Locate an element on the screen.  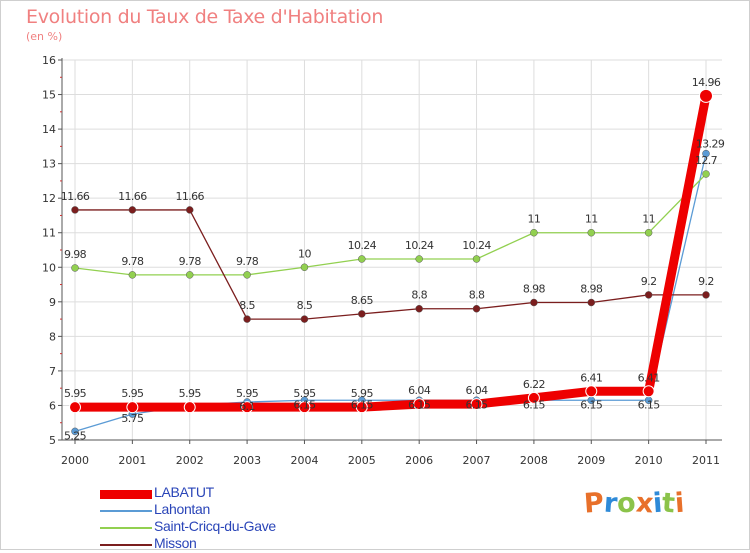
y-tick-label: 5 is located at coordinates (52, 440).